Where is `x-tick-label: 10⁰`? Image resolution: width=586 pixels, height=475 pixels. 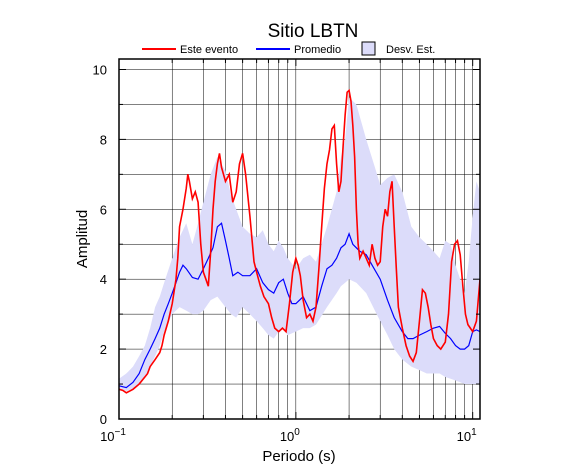
x-tick-label: 10⁰ is located at coordinates (290, 435).